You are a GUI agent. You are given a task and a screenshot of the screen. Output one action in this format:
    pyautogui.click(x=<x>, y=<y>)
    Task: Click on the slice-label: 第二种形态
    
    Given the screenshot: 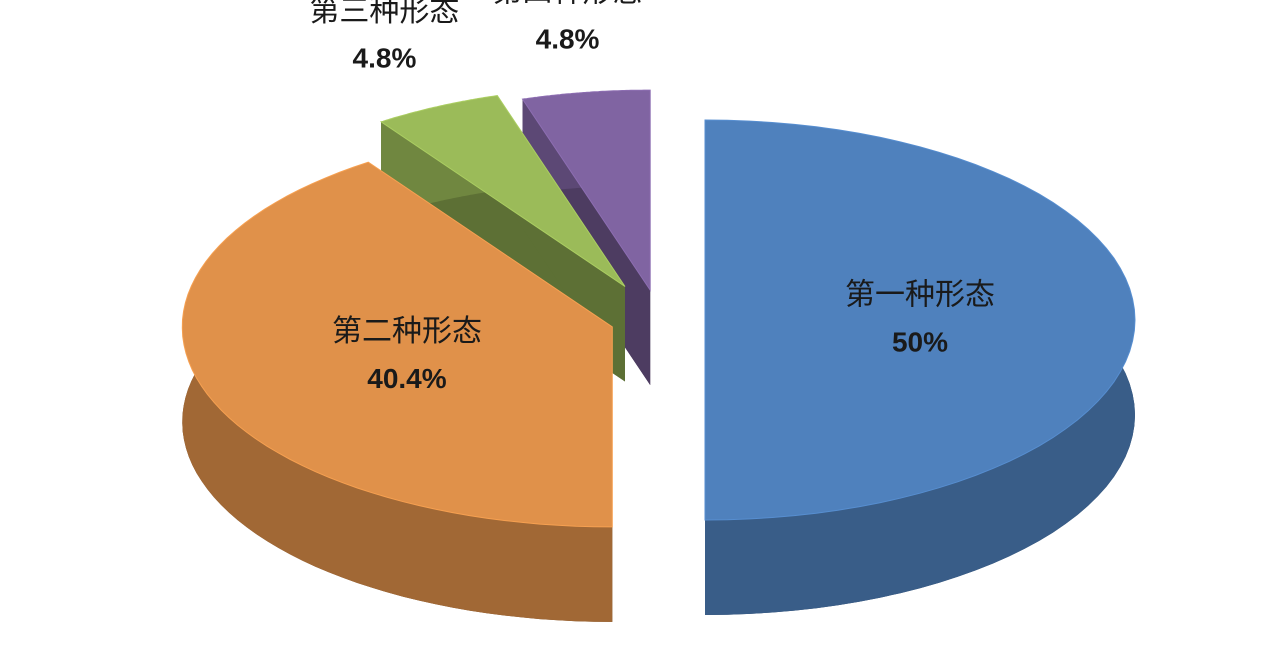 What is the action you would take?
    pyautogui.click(x=407, y=331)
    